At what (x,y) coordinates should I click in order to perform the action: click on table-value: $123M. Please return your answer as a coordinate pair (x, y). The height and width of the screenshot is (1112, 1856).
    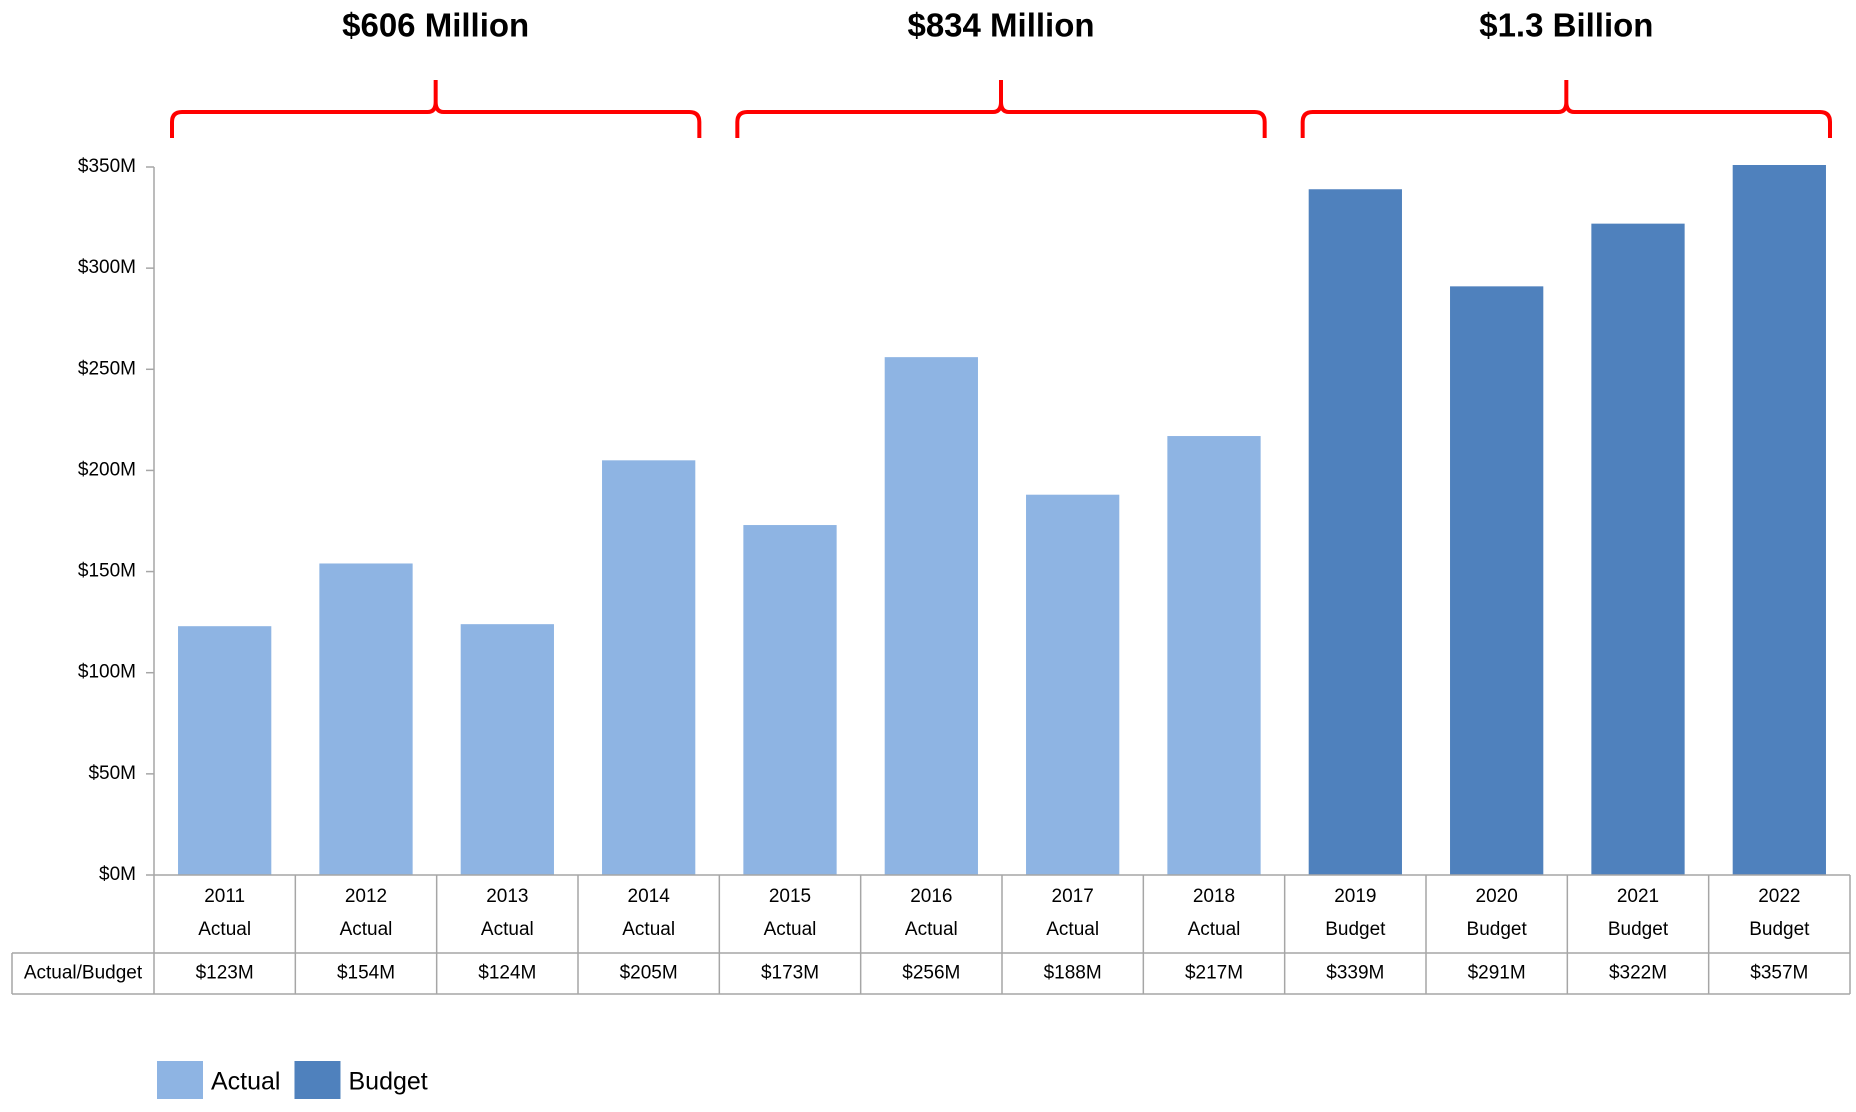
    Looking at the image, I should click on (225, 973).